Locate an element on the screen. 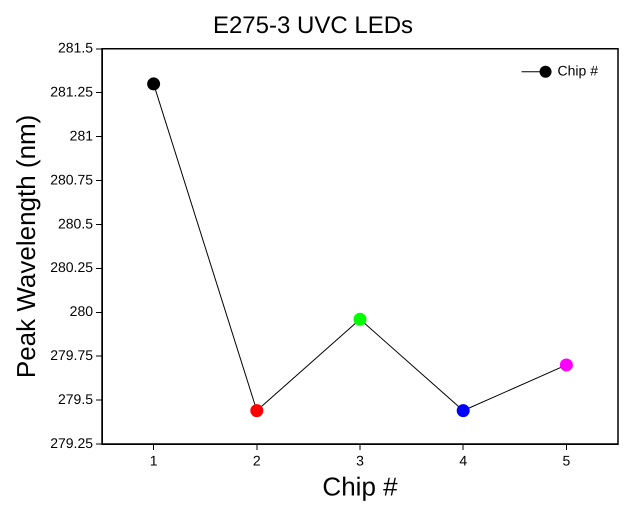  y-tick-label: 280 is located at coordinates (82, 311).